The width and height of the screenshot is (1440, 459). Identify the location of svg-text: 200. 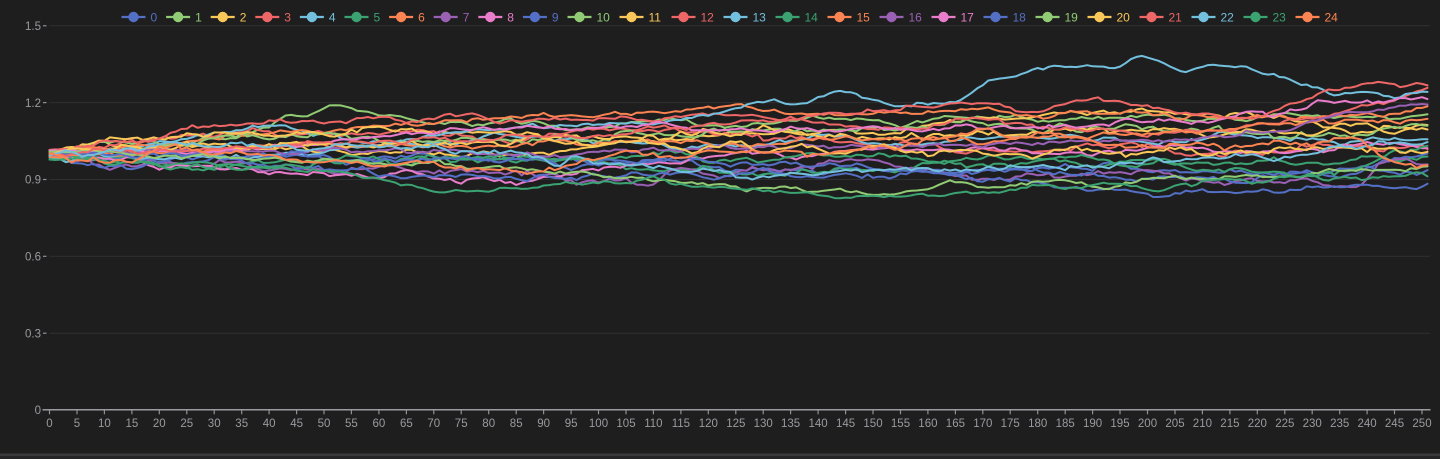
(1147, 424).